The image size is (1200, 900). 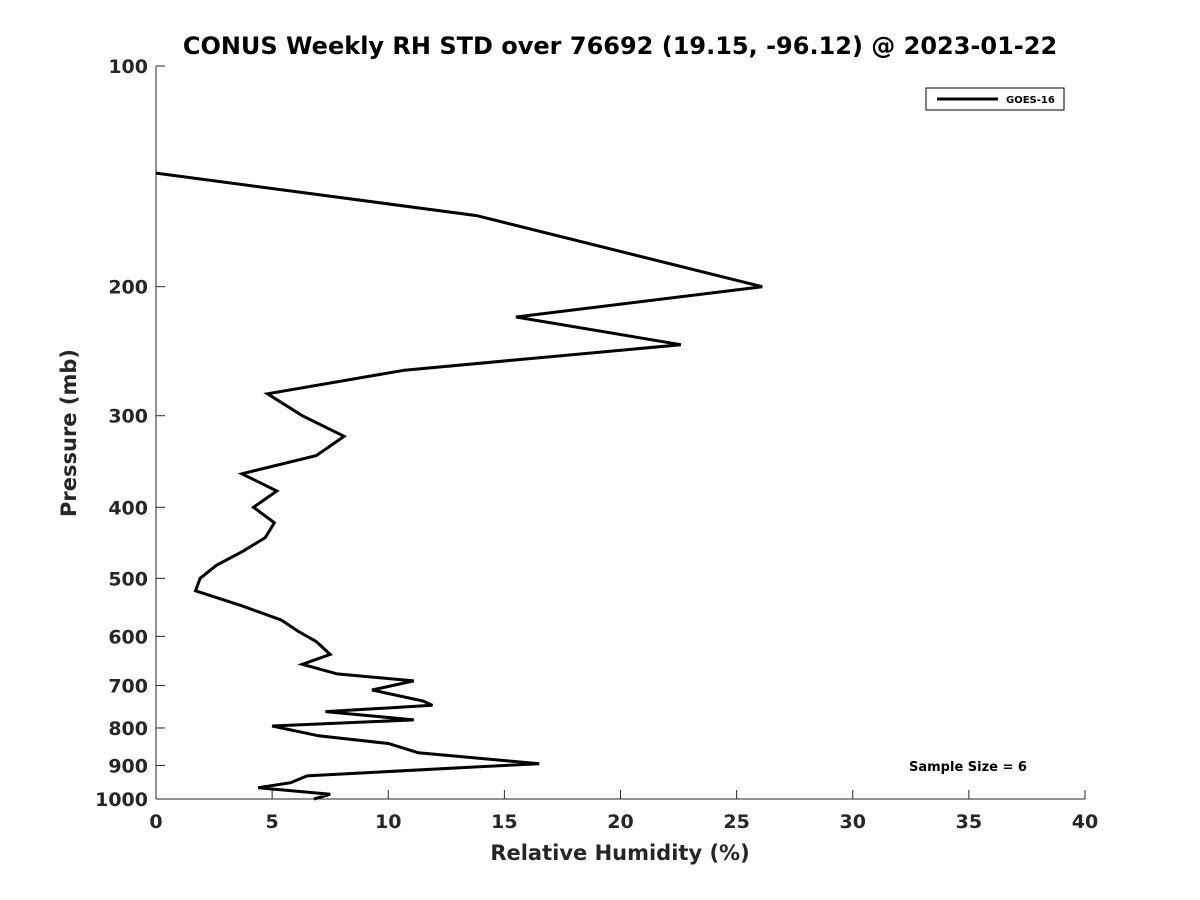 What do you see at coordinates (69, 433) in the screenshot?
I see `y-axis-label: Pressure (mb)` at bounding box center [69, 433].